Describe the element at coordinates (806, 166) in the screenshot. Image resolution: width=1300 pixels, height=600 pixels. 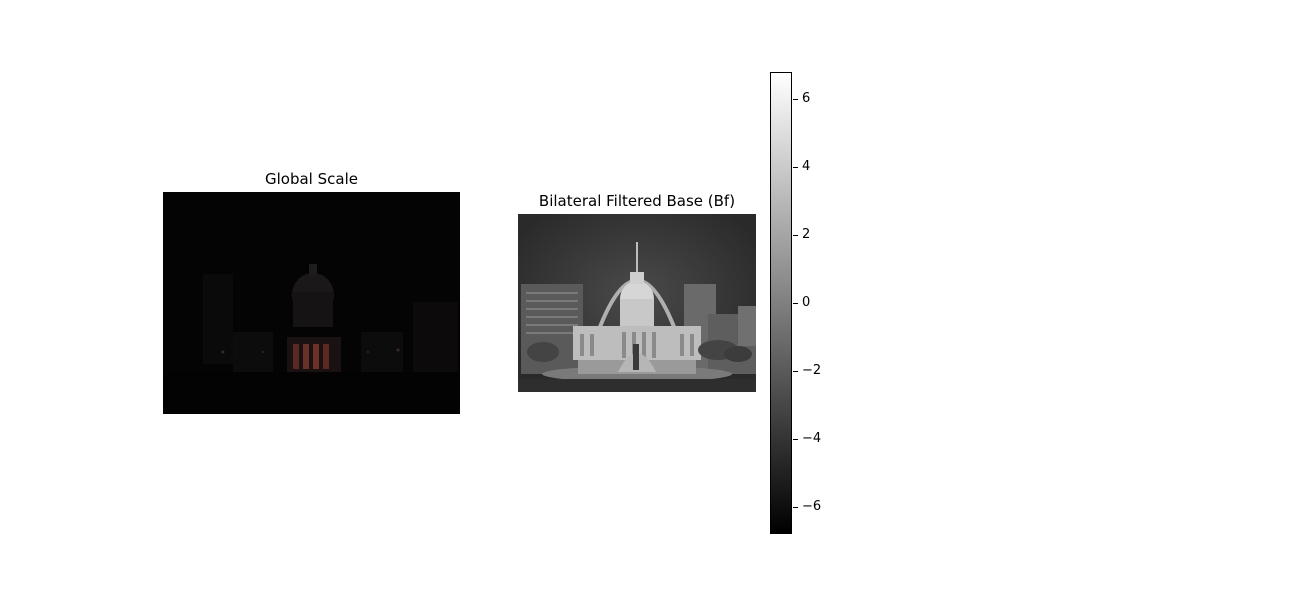
I see `colorbar-tick-label: 4` at that location.